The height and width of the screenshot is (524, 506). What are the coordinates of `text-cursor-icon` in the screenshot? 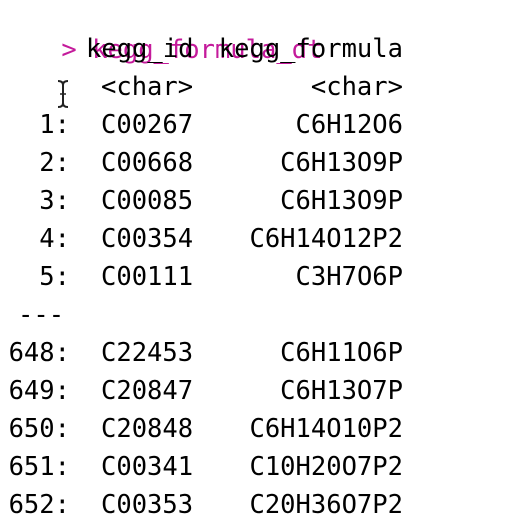 It's located at (63, 94).